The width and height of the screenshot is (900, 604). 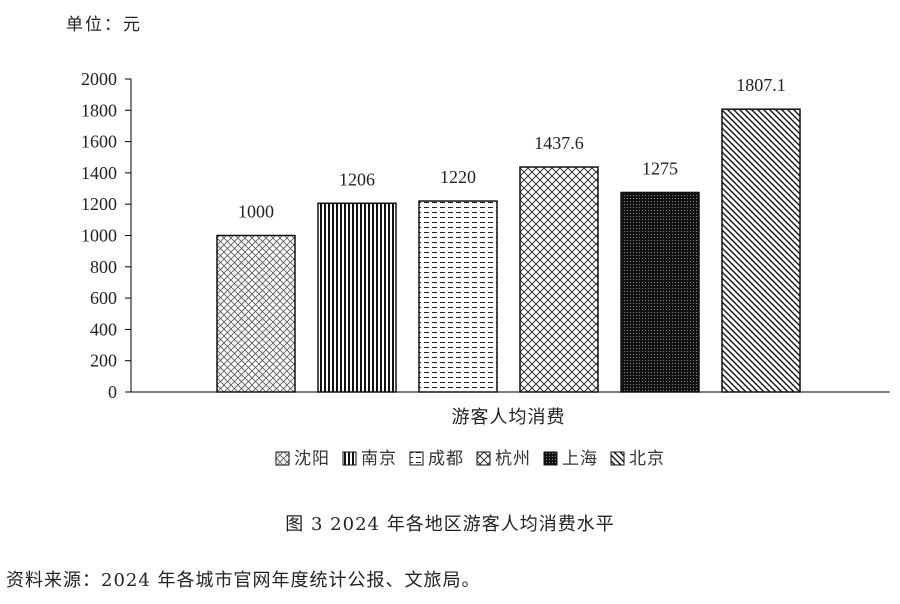 What do you see at coordinates (470, 458) in the screenshot?
I see `legend-group: 沈阳 南京 成都 杭州 上海 北京` at bounding box center [470, 458].